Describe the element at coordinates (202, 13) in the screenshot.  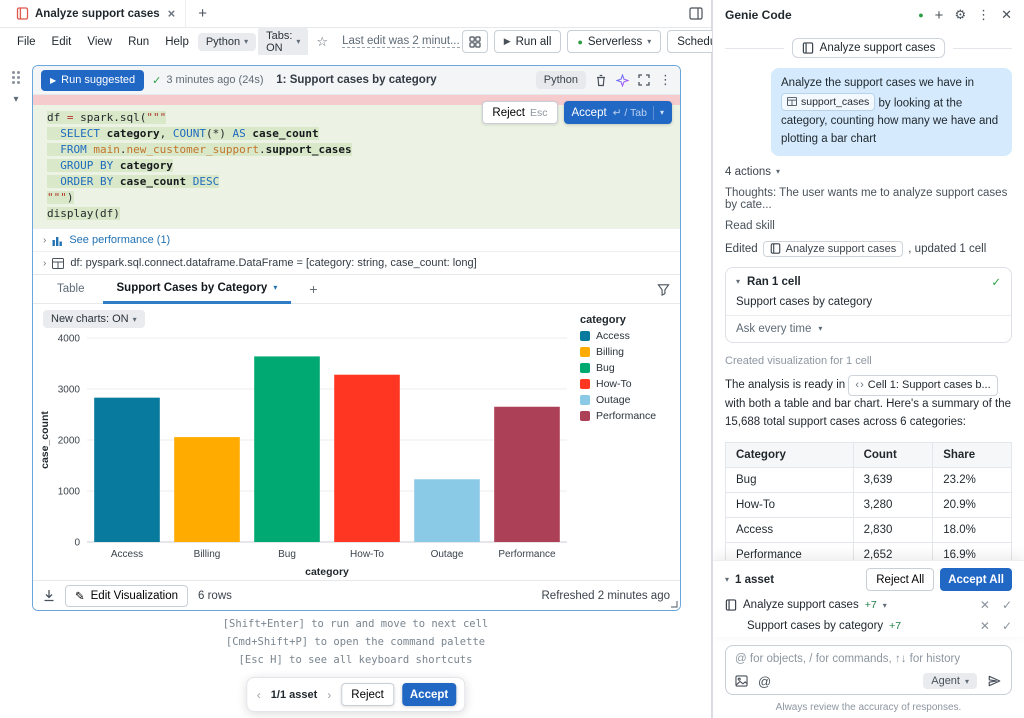
I see `new-tab-button: +` at that location.